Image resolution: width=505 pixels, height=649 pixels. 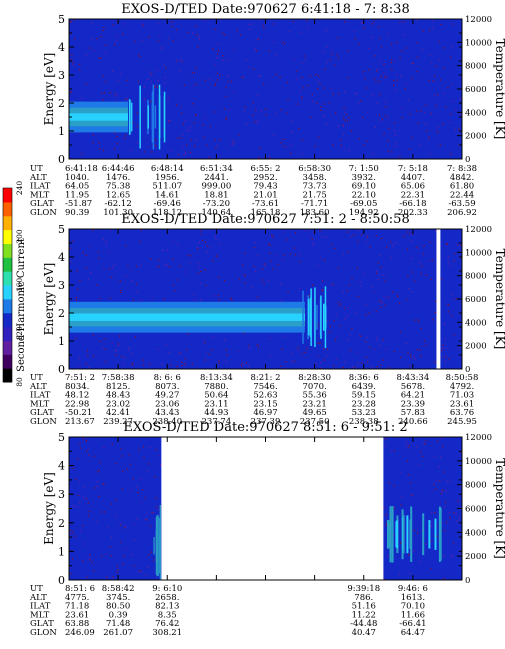 What do you see at coordinates (462, 169) in the screenshot?
I see `cell-ut: 7: 8:38` at bounding box center [462, 169].